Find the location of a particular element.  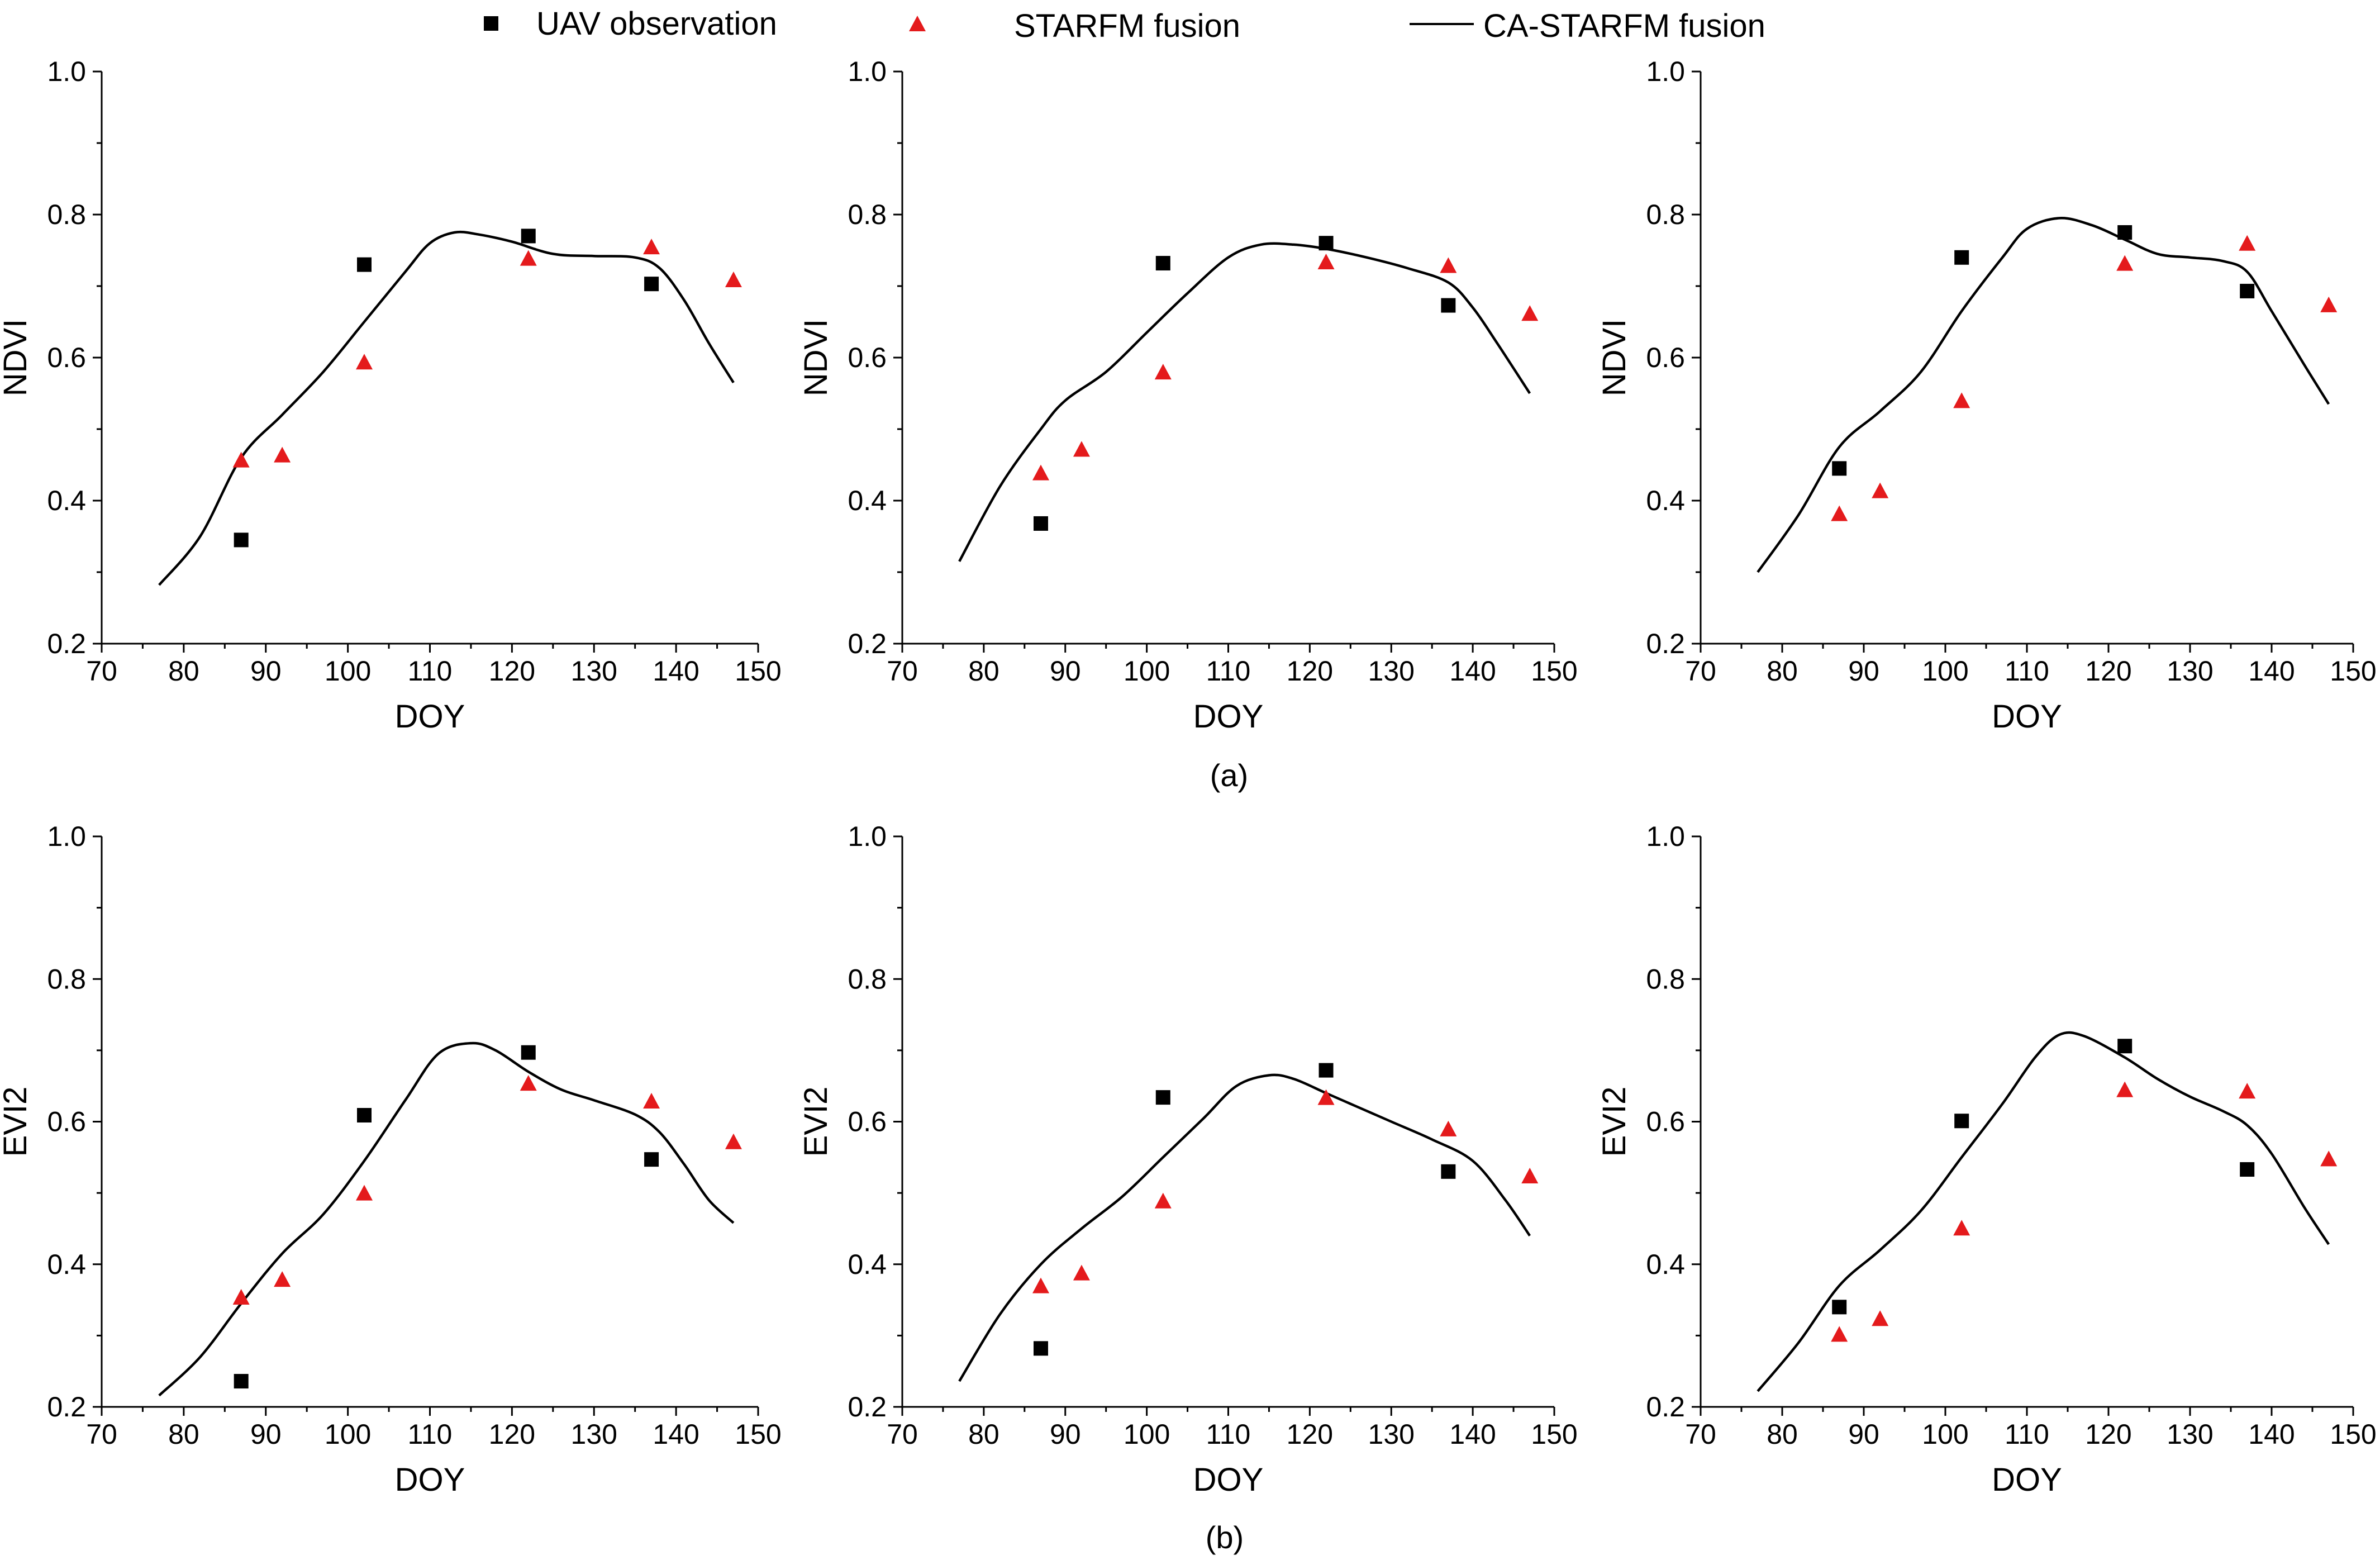

legend-starfm-label: STARFM fusion is located at coordinates (1127, 26).